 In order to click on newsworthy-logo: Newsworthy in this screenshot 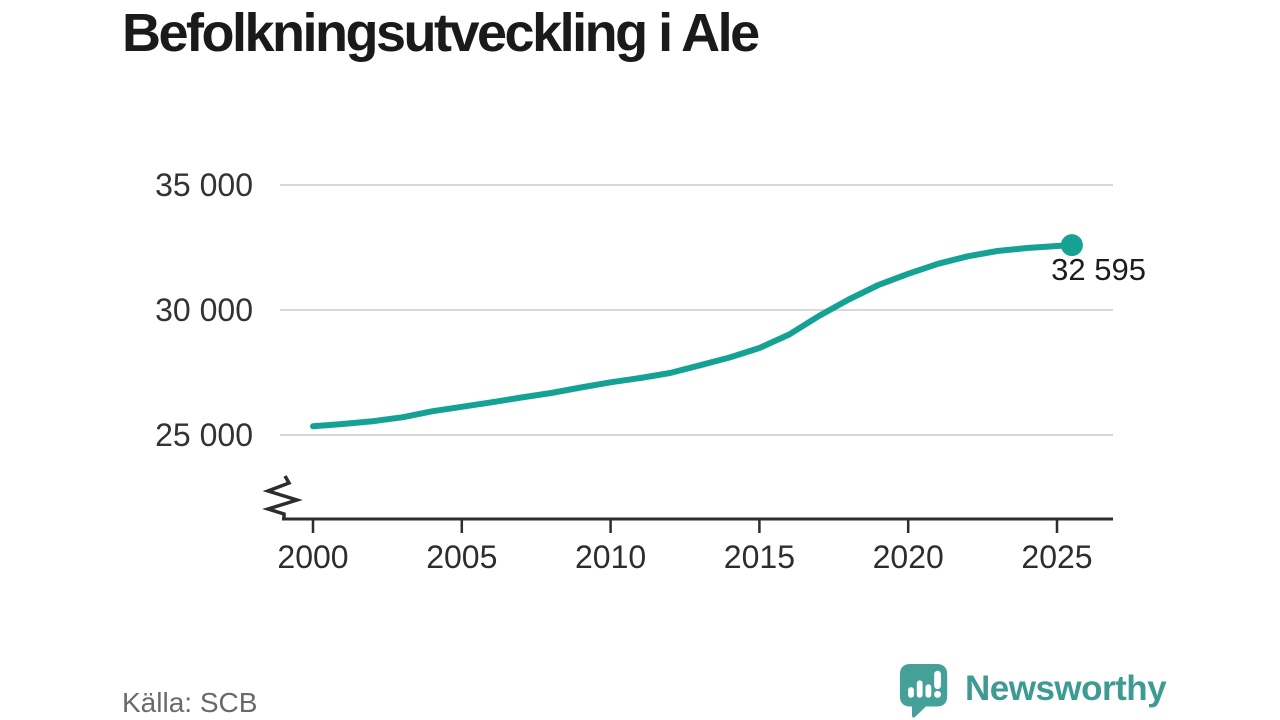, I will do `click(1032, 691)`.